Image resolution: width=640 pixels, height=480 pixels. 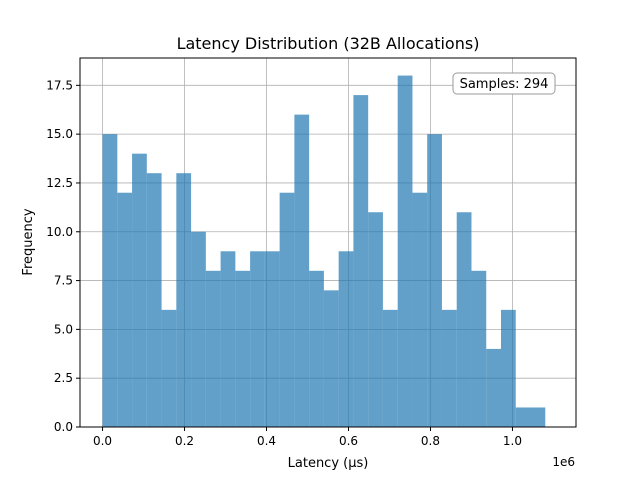 What do you see at coordinates (266, 441) in the screenshot?
I see `x-tick-label-2: 0.4` at bounding box center [266, 441].